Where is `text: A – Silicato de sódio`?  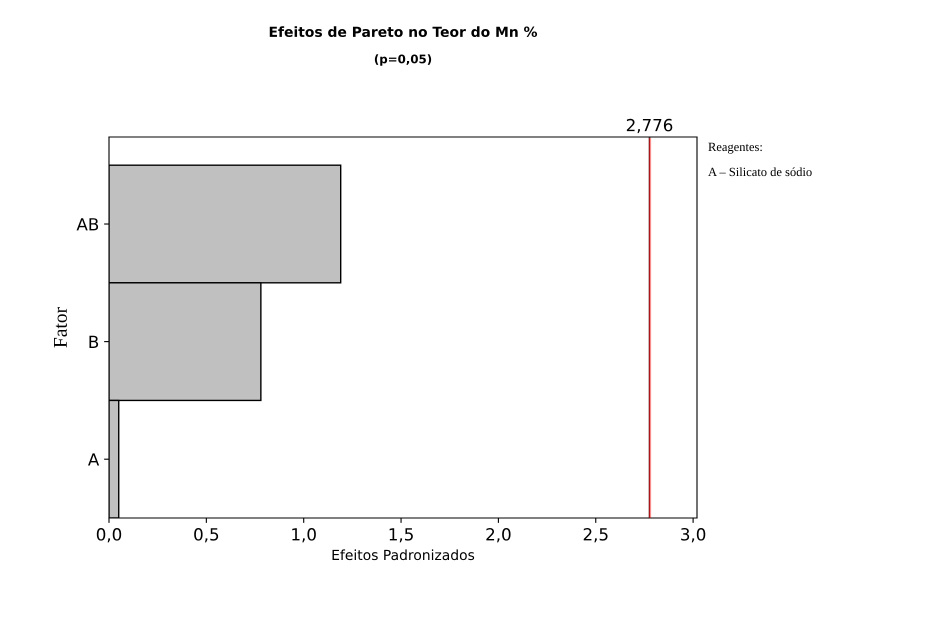 text: A – Silicato de sódio is located at coordinates (760, 171).